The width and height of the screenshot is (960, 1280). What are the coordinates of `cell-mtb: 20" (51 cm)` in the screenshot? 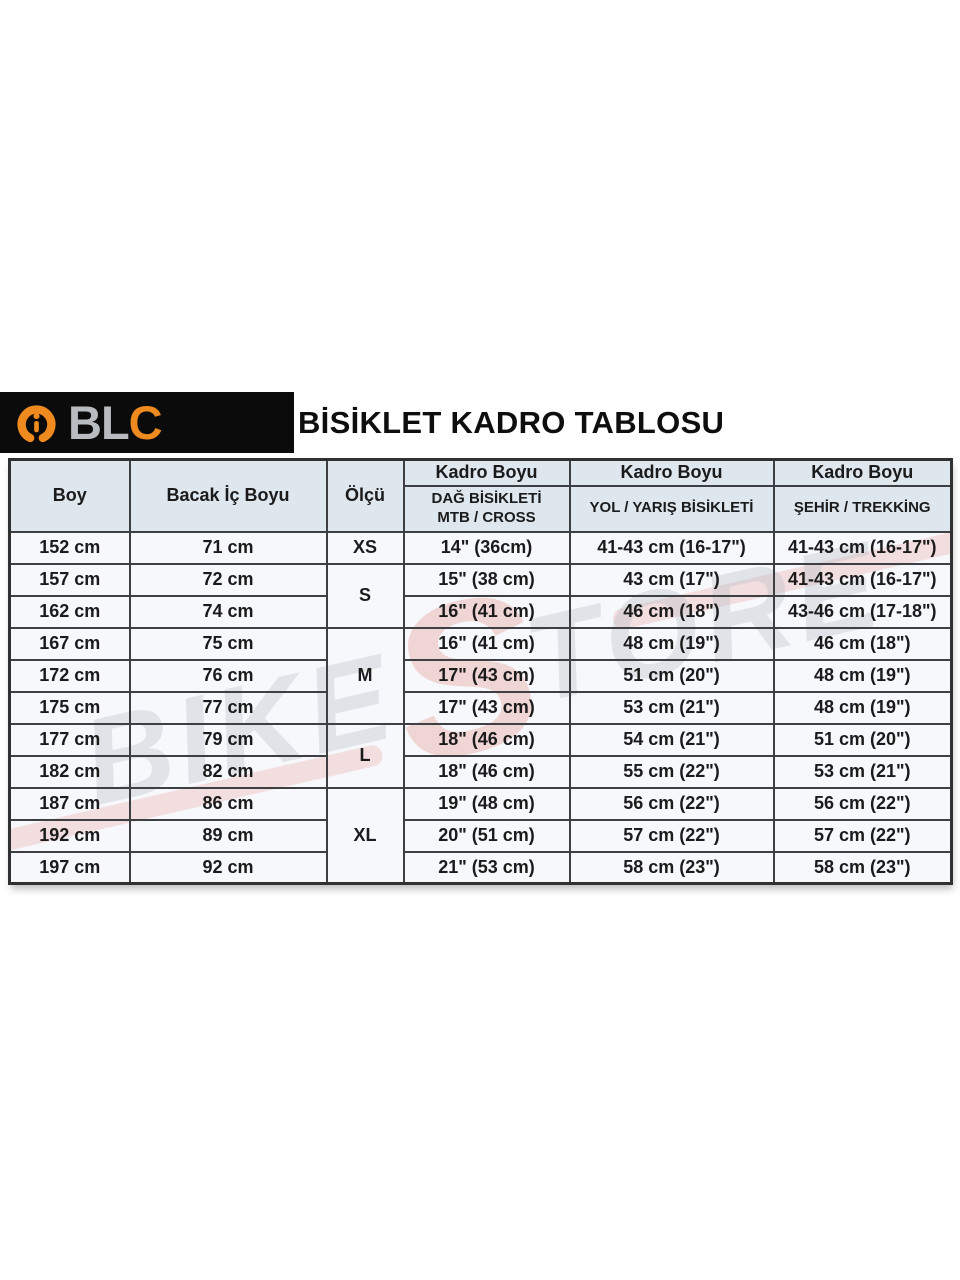 It's located at (486, 835).